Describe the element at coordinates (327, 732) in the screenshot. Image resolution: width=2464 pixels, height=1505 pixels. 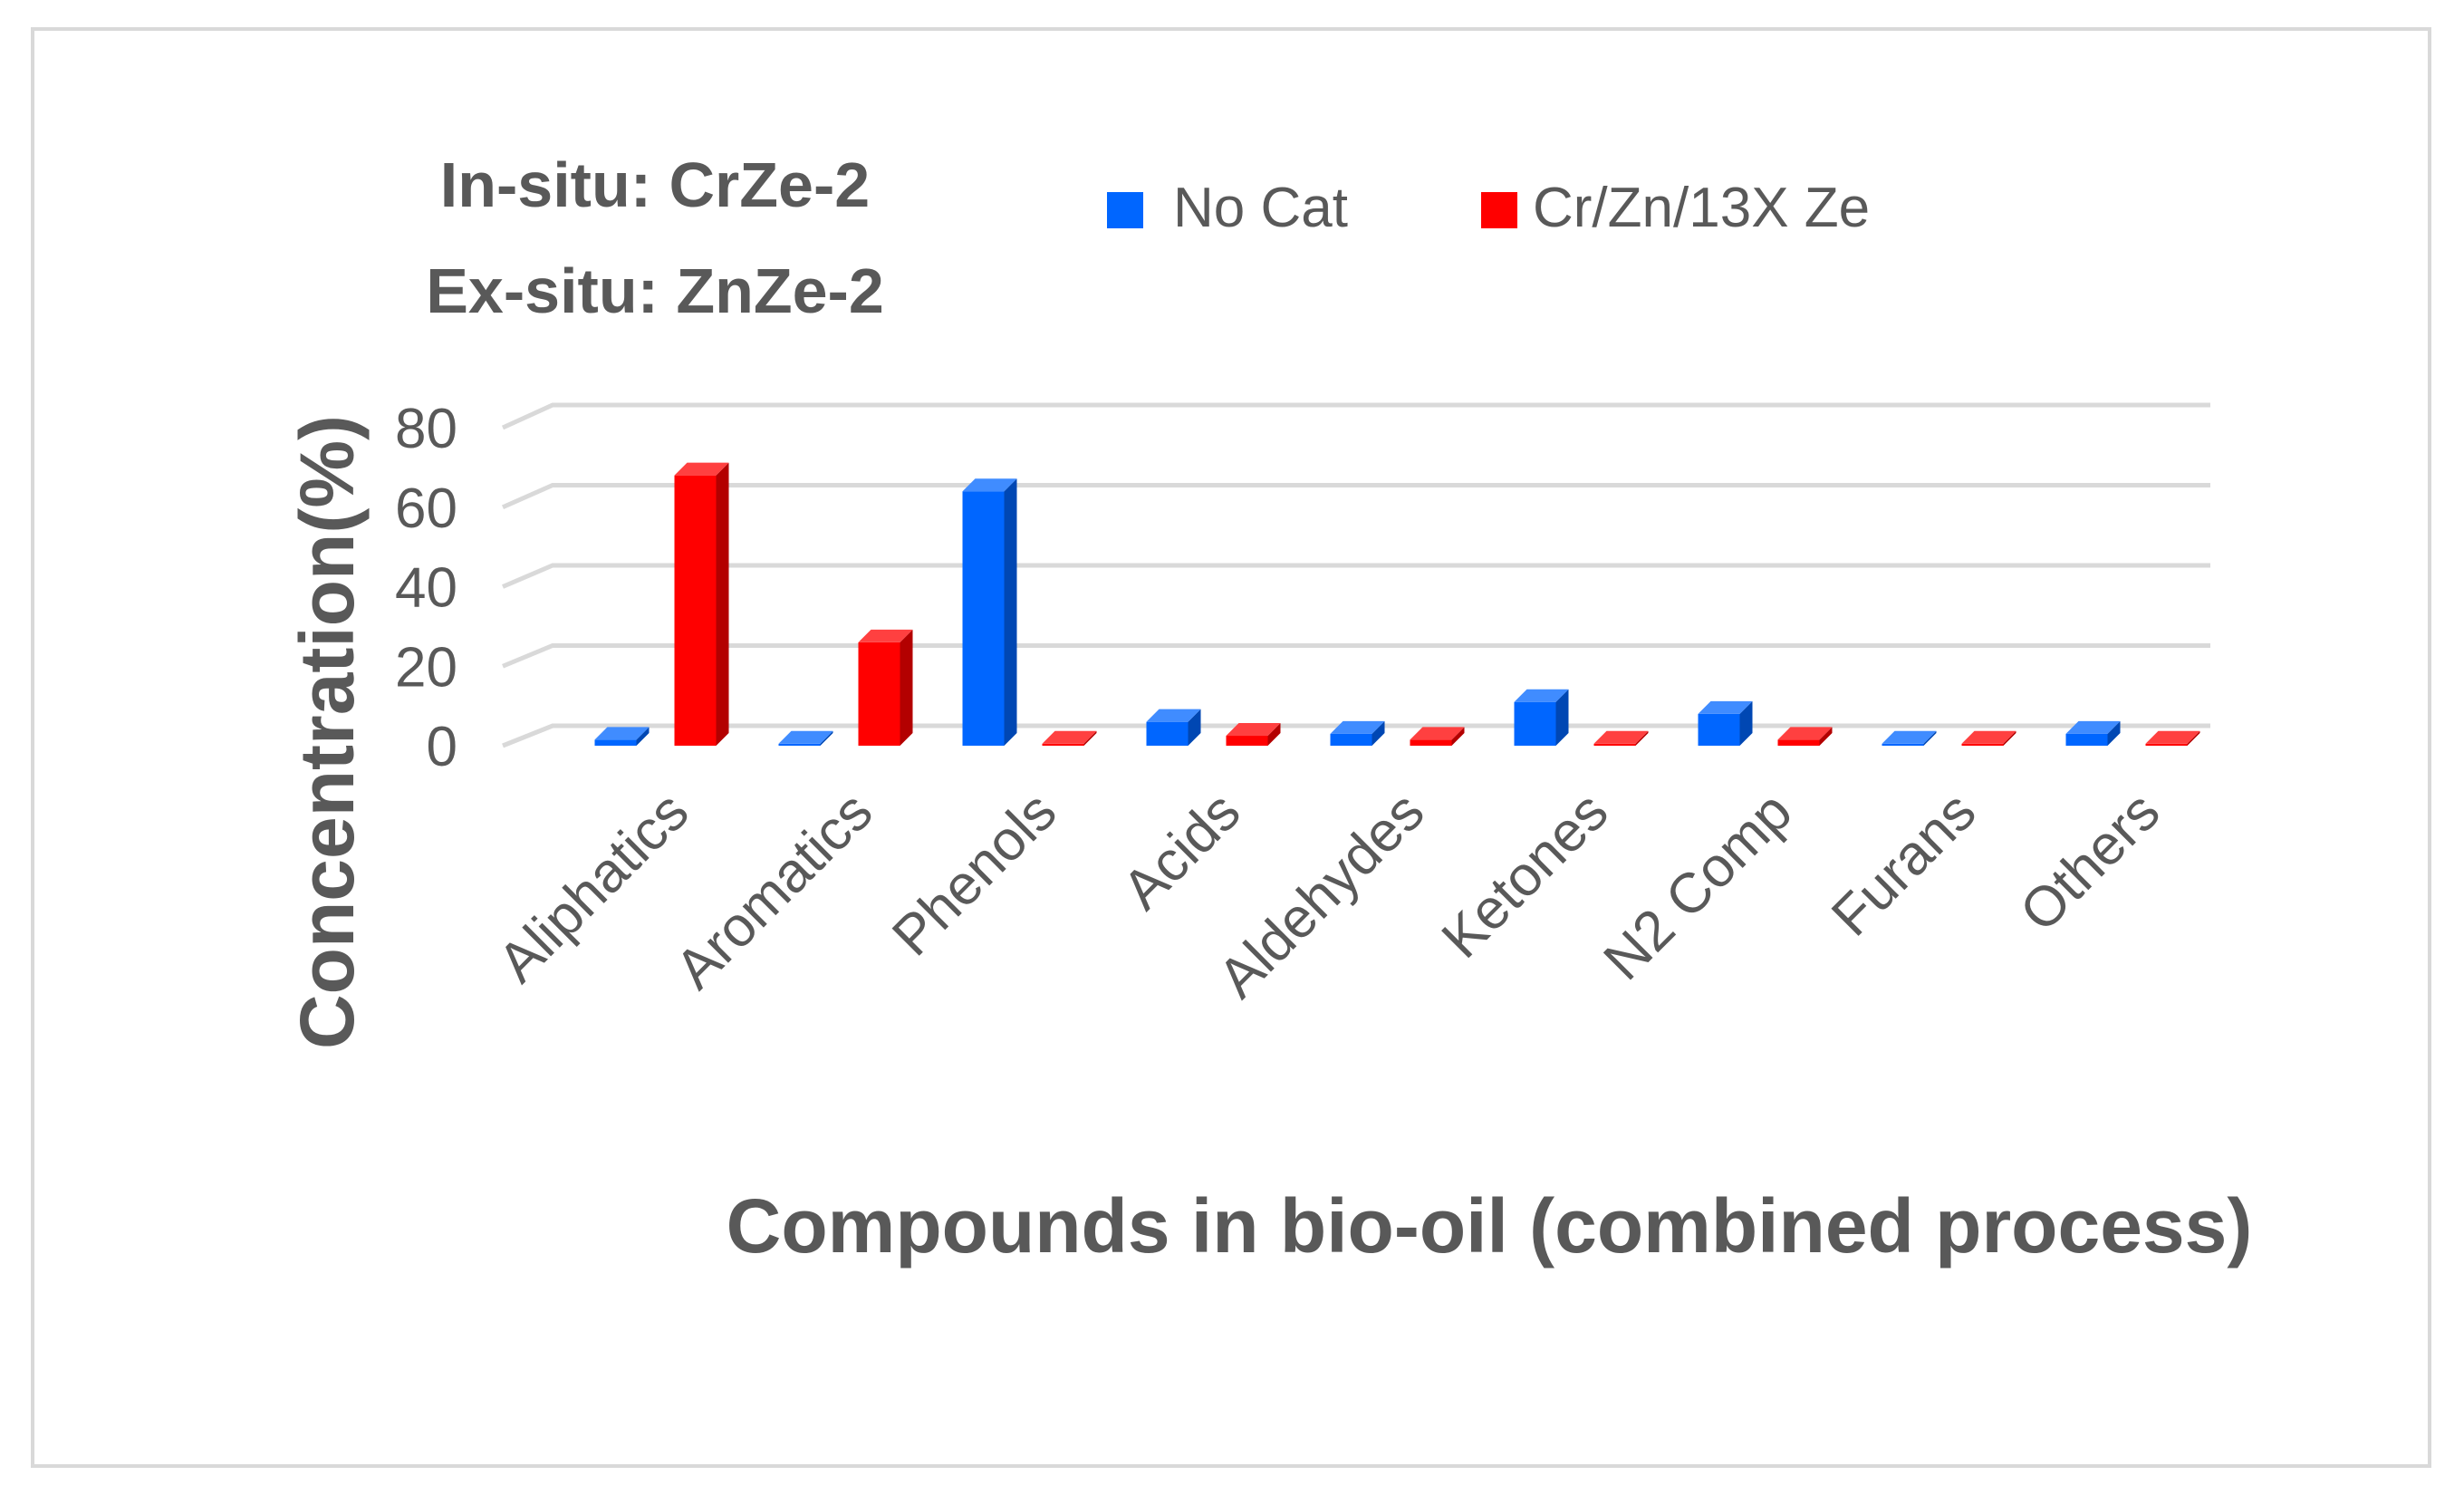
I see `y-axis-title: Concentration(%)` at that location.